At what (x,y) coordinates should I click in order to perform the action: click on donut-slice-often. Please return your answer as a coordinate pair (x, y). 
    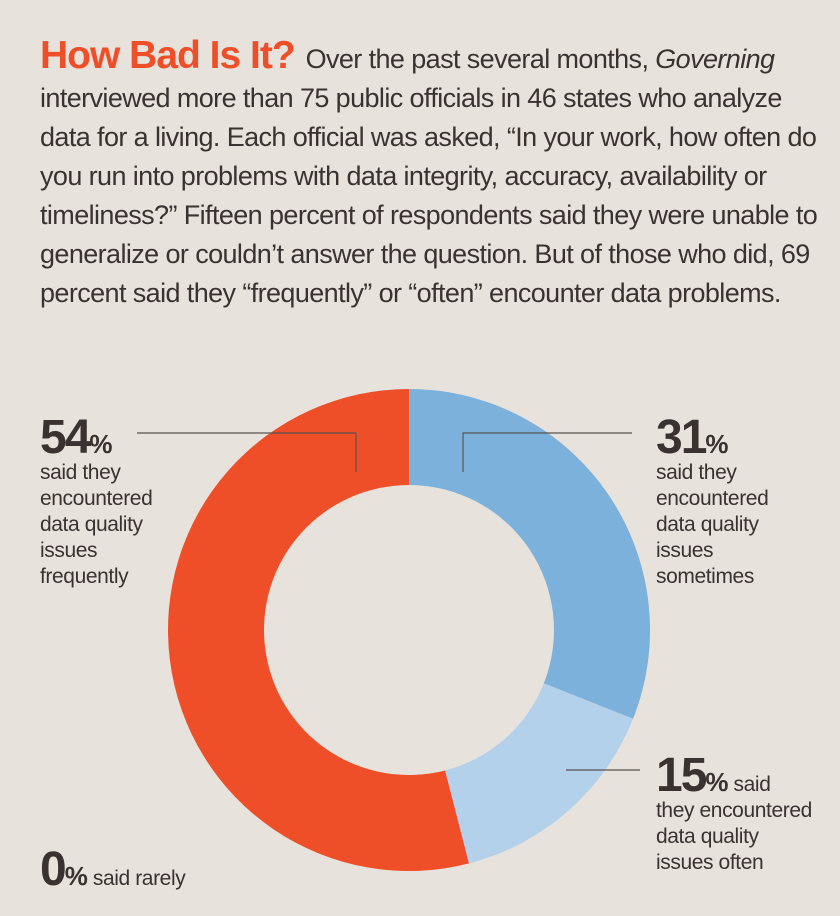
    Looking at the image, I should click on (539, 773).